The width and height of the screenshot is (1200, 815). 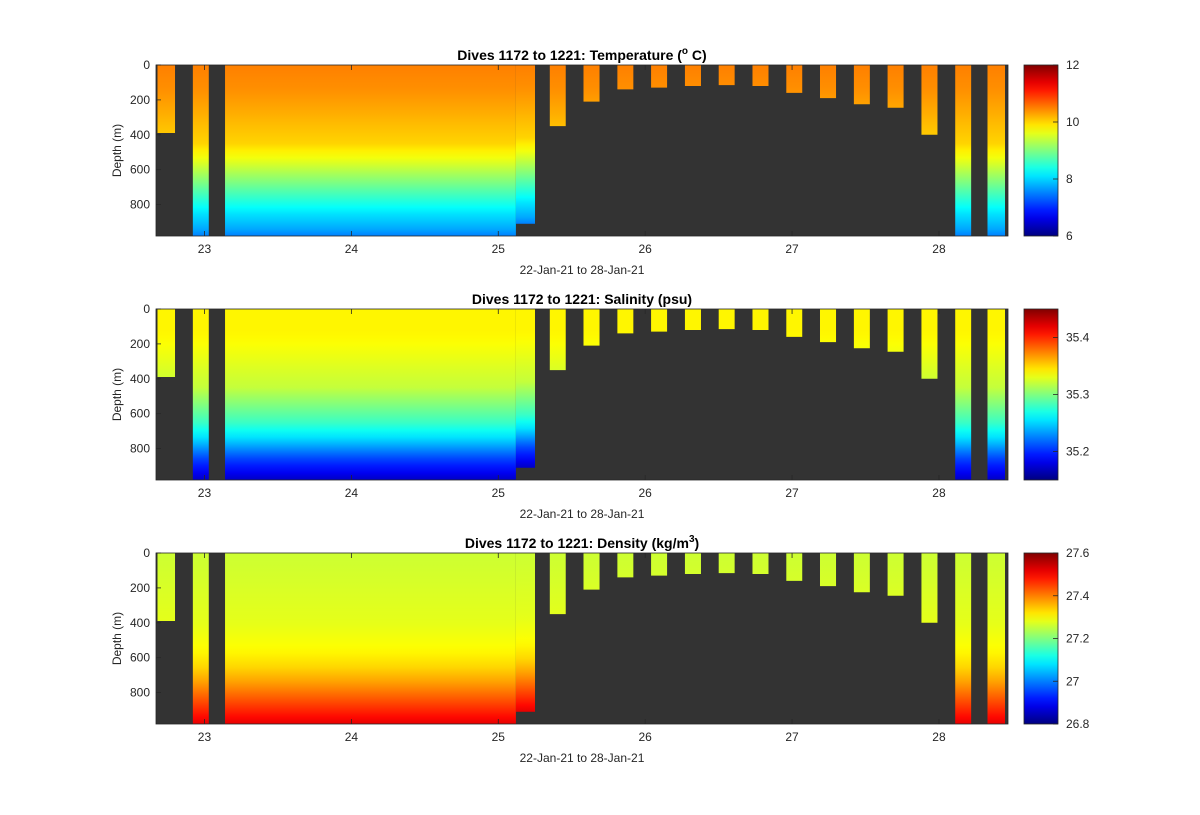 What do you see at coordinates (582, 542) in the screenshot?
I see `chart-title: Dives 1172 to 1221: Density (kg/m3)` at bounding box center [582, 542].